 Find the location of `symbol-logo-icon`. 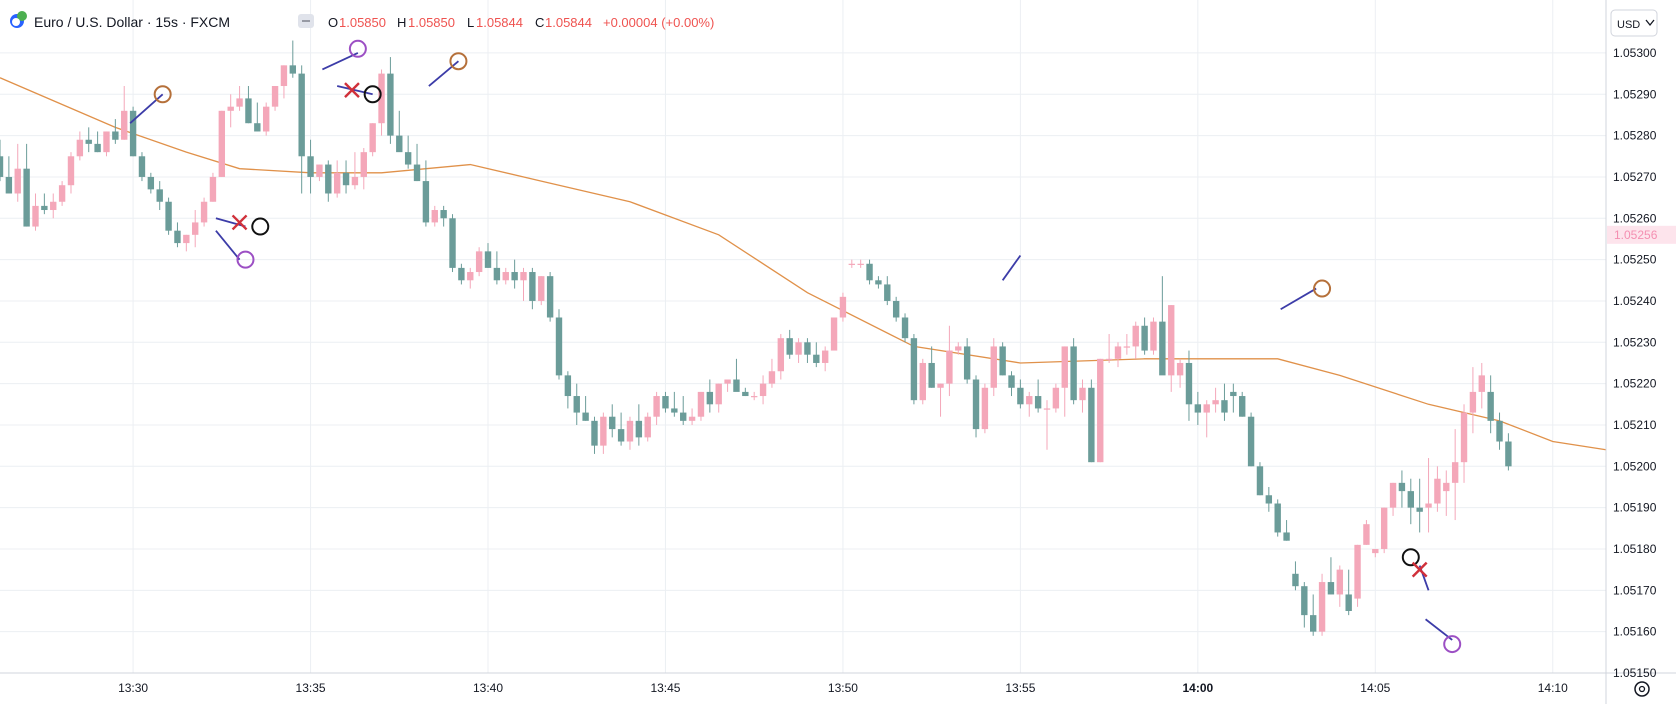

symbol-logo-icon is located at coordinates (18, 19).